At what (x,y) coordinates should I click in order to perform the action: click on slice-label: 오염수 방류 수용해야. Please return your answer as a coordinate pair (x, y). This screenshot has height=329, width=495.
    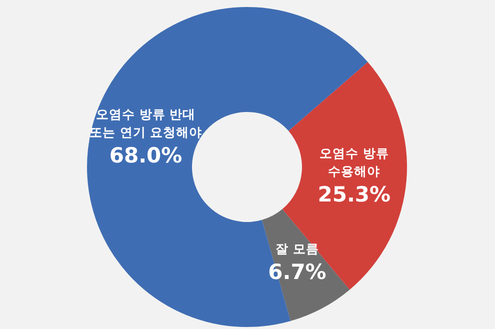
    Looking at the image, I should click on (354, 162).